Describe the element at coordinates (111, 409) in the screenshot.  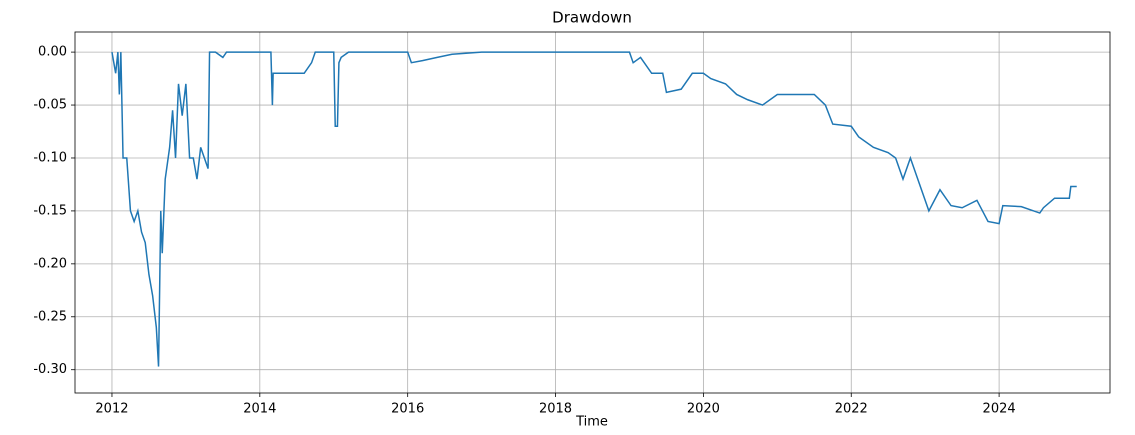
I see `x-tick-label: 2012` at that location.